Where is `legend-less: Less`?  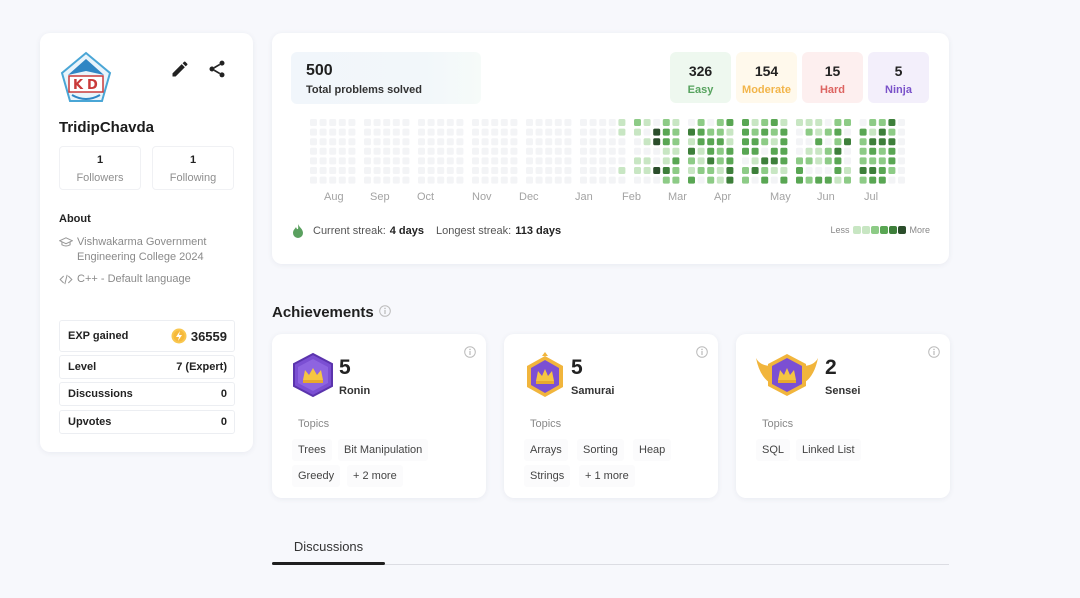
legend-less: Less is located at coordinates (840, 230).